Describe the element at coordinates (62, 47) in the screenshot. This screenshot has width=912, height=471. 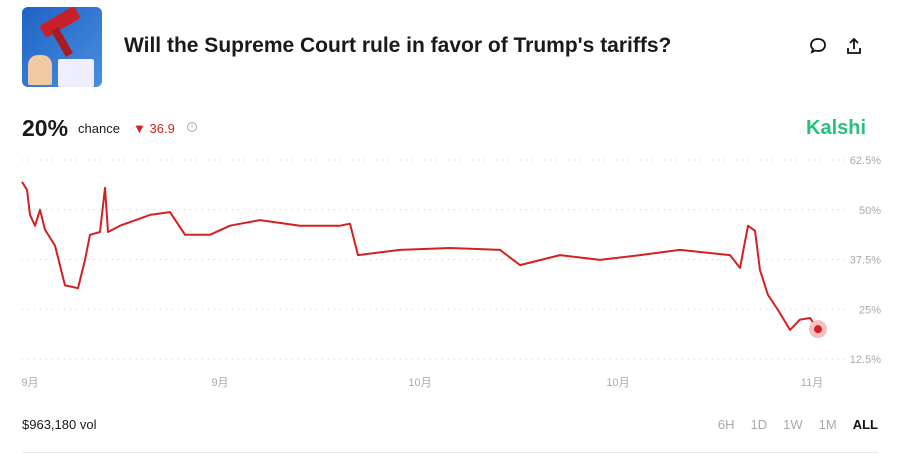
I see `market-image` at that location.